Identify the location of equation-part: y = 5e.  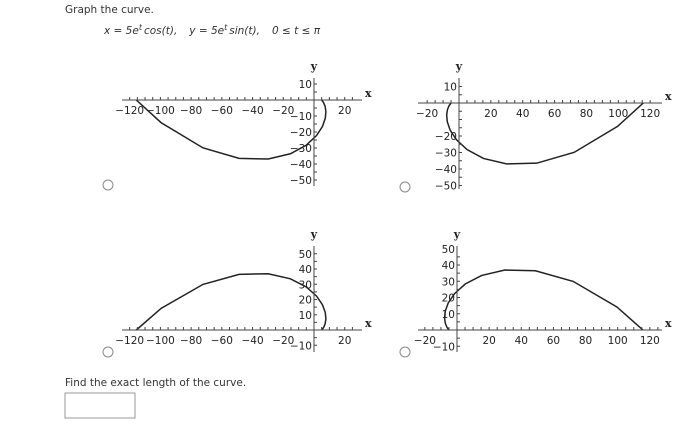
(206, 31).